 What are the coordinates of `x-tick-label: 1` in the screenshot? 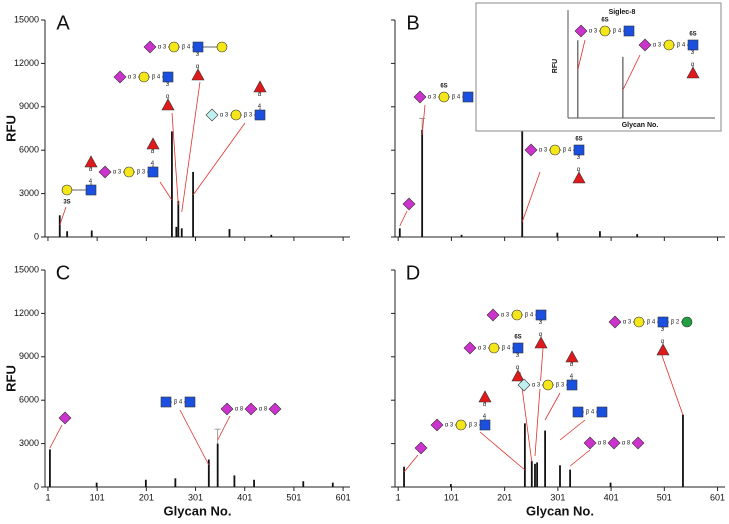 It's located at (47, 497).